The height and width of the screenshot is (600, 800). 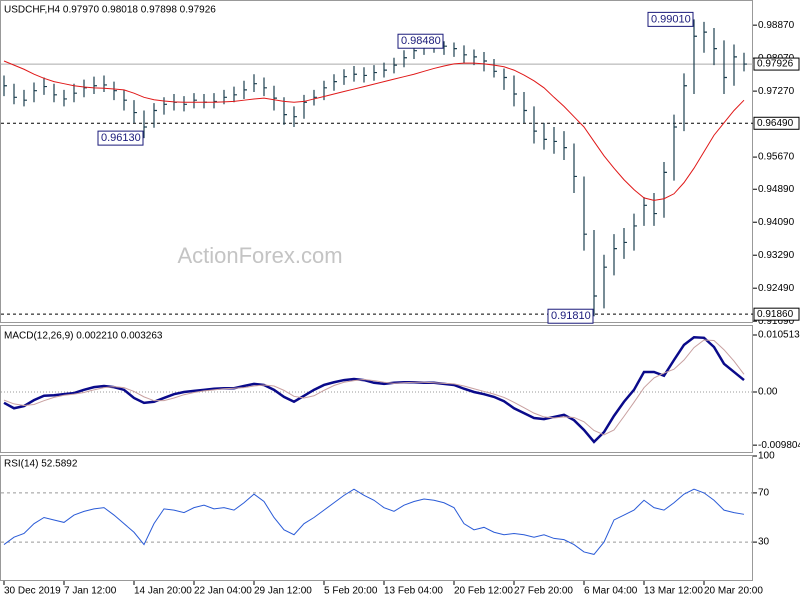 I want to click on annotation-label: 0.99010, so click(x=671, y=19).